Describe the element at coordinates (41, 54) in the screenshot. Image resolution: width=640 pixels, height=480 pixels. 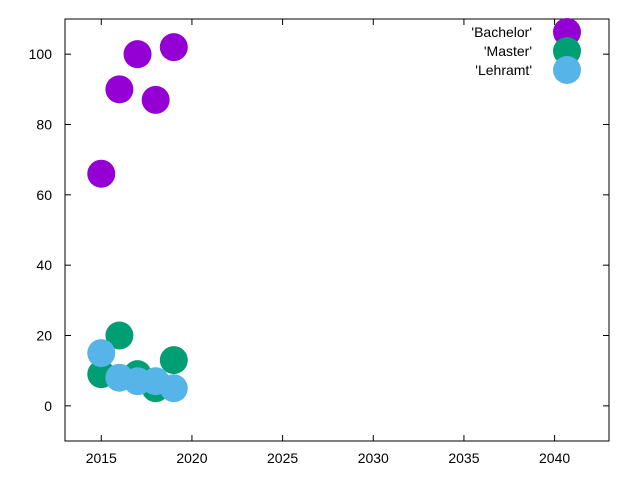
I see `y-tick-label: 100` at that location.